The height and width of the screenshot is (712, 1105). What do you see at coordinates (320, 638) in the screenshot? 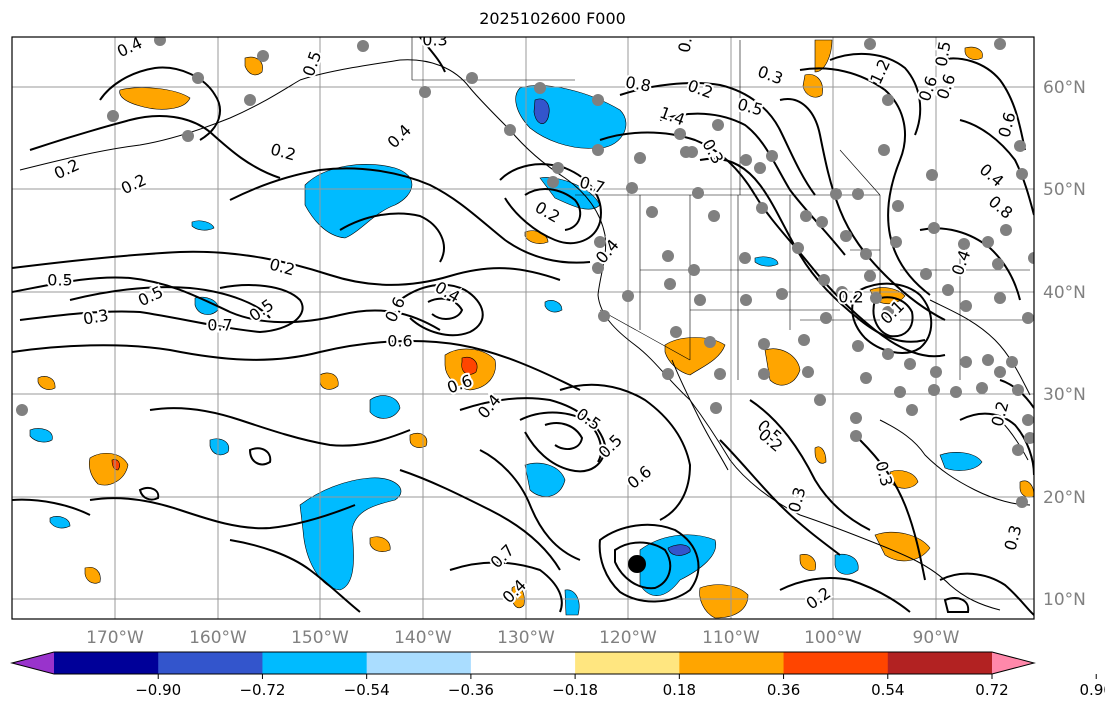
I see `lon-label-150w: 150°W` at bounding box center [320, 638].